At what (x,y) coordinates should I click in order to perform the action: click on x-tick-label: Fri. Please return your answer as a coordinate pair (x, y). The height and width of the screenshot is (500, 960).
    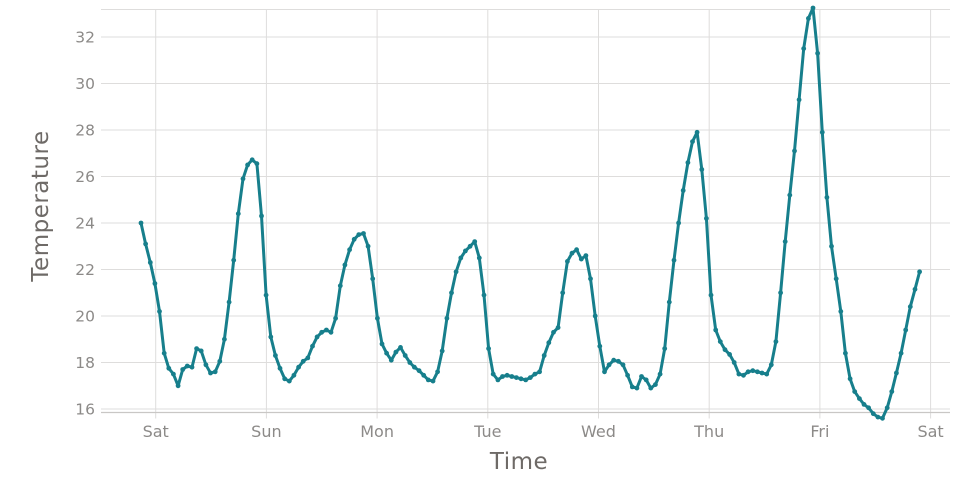
    Looking at the image, I should click on (819, 431).